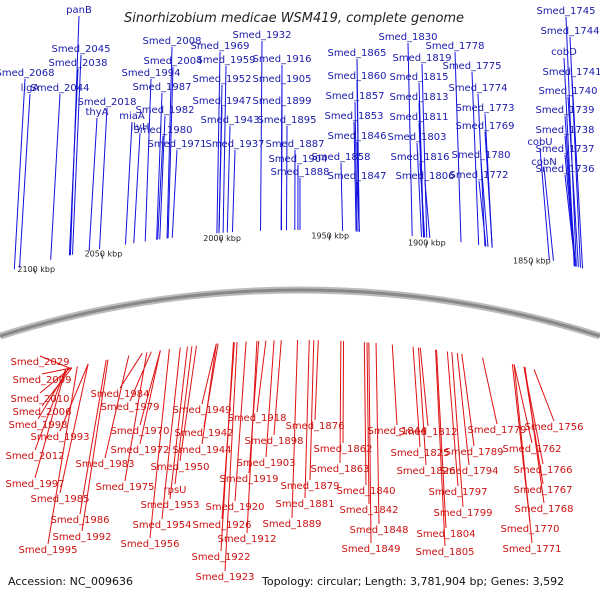 This screenshot has height=600, width=600. I want to click on gene-label-bottom: Smed_1983, so click(104, 464).